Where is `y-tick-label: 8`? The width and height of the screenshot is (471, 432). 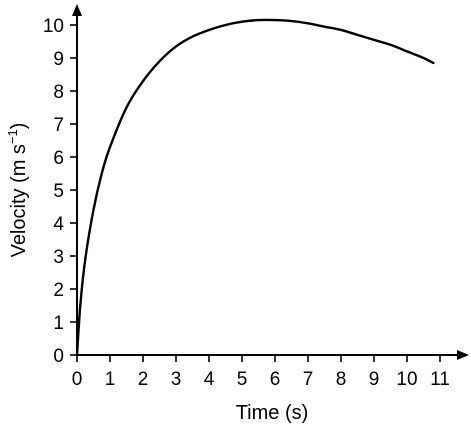 y-tick-label: 8 is located at coordinates (58, 92).